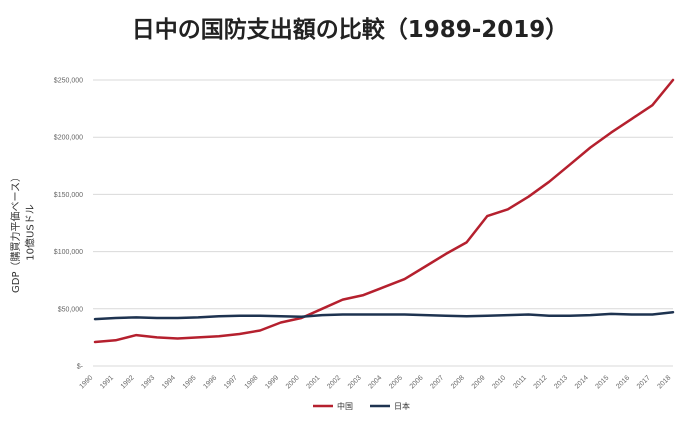 The height and width of the screenshot is (427, 700). Describe the element at coordinates (68, 252) in the screenshot. I see `y-tick-label: $100,000` at that location.